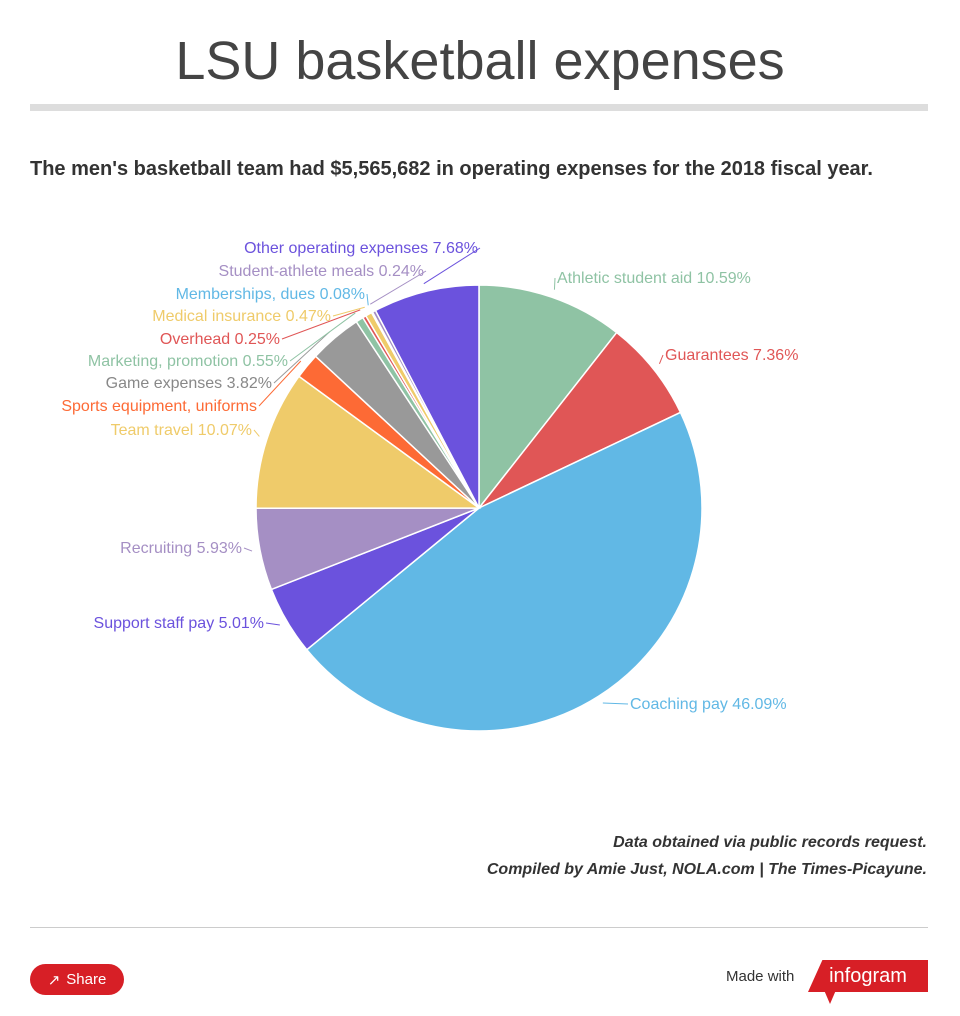 This screenshot has height=1016, width=960. What do you see at coordinates (220, 339) in the screenshot?
I see `slice-label: Overhead 0.25%` at bounding box center [220, 339].